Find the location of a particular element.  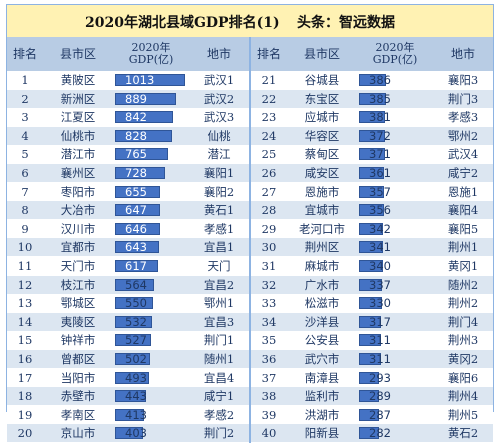

rank-cell: 38 is located at coordinates (269, 396).